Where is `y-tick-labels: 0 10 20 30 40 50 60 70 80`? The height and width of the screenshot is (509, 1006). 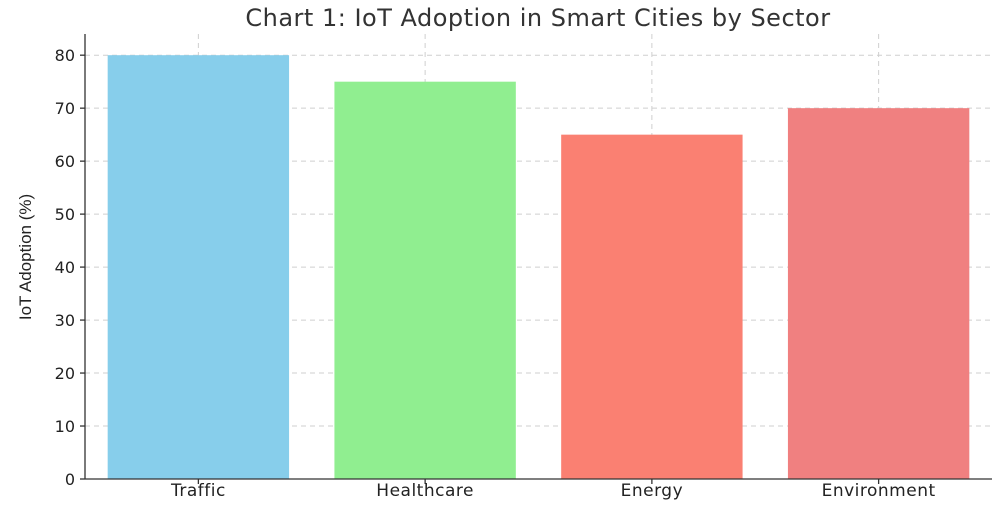 y-tick-labels: 0 10 20 30 40 50 60 70 80 is located at coordinates (70, 267).